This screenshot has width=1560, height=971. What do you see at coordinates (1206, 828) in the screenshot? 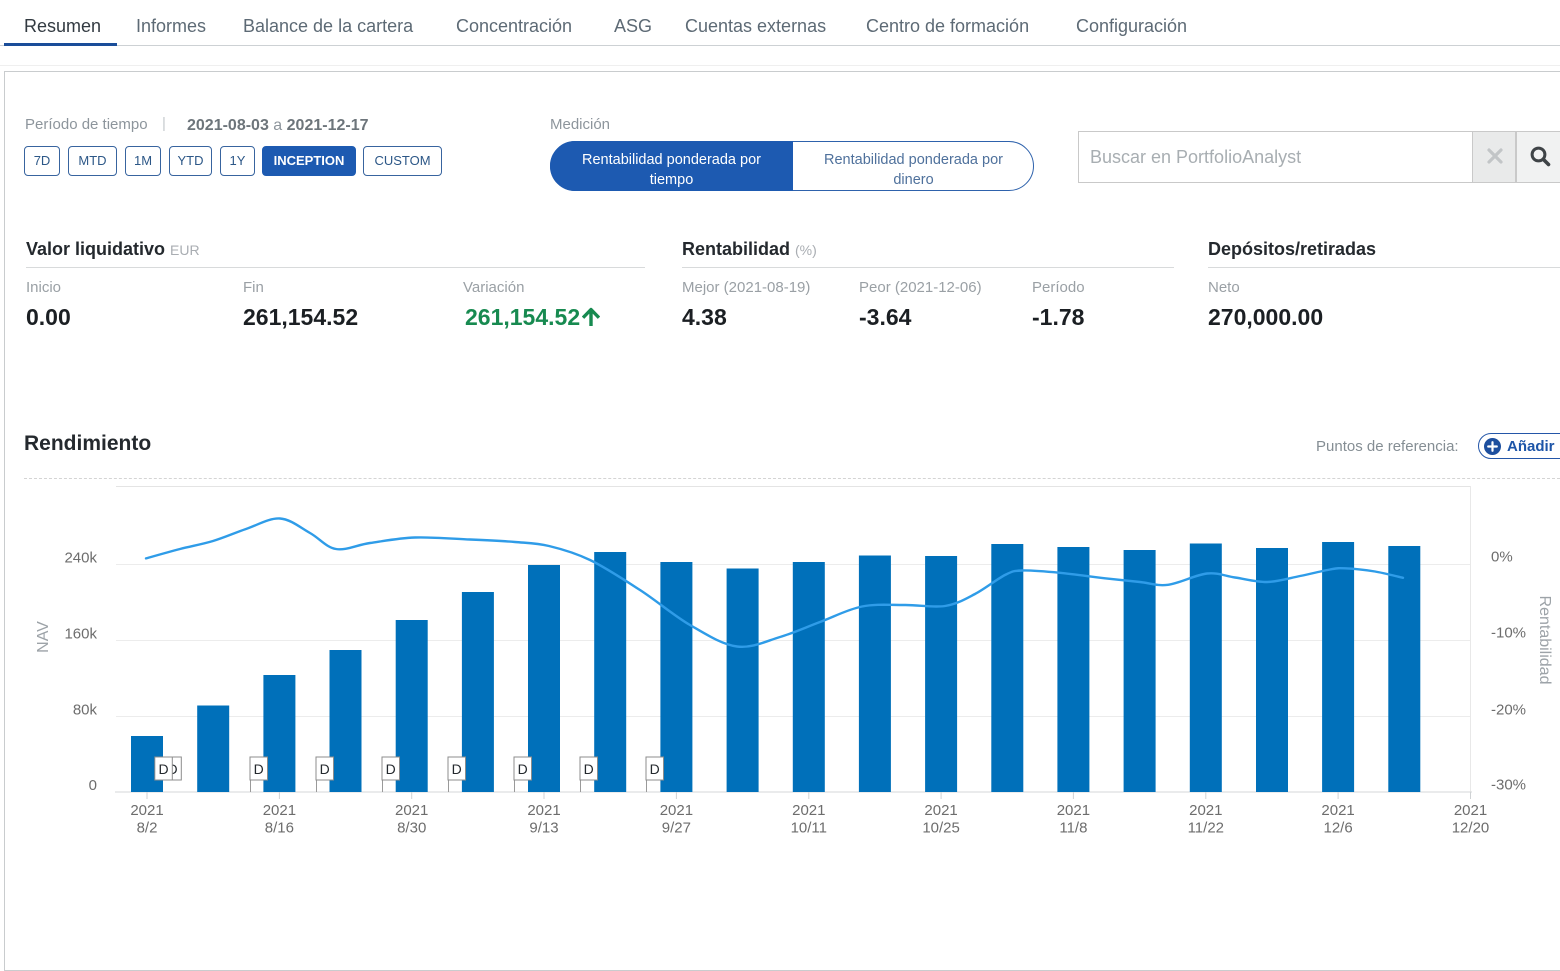
I see `svg-text: 11/22` at bounding box center [1206, 828].